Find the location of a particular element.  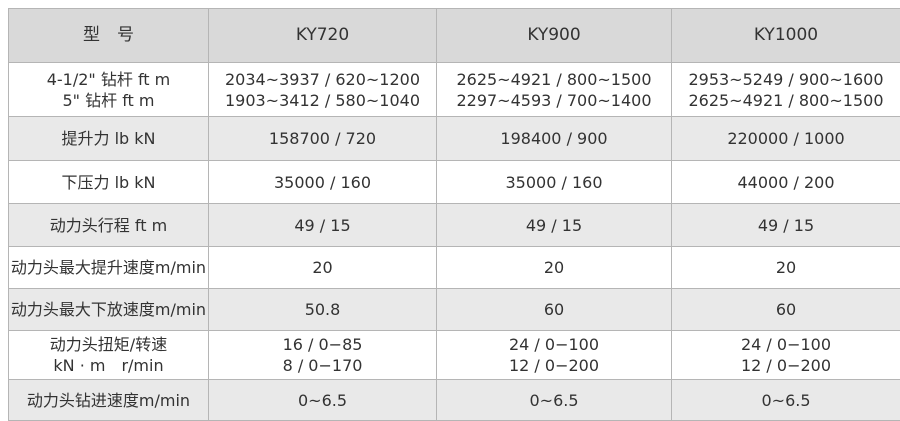

cell: 44000 / 200 is located at coordinates (786, 182).